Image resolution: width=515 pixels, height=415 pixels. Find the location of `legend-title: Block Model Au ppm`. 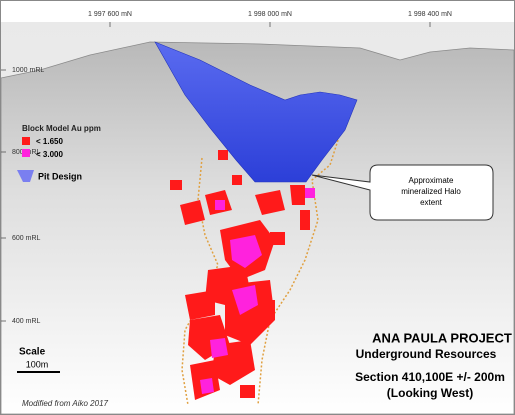

legend-title: Block Model Au ppm is located at coordinates (61, 128).